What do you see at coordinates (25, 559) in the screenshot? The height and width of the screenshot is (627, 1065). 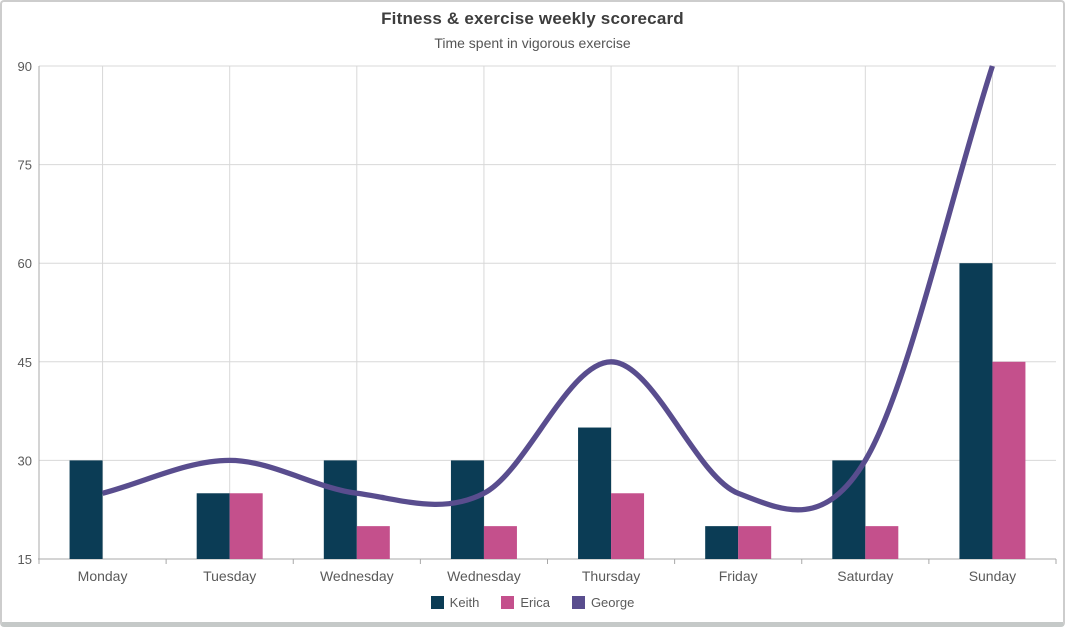 I see `y-axis-tick-label: 15` at bounding box center [25, 559].